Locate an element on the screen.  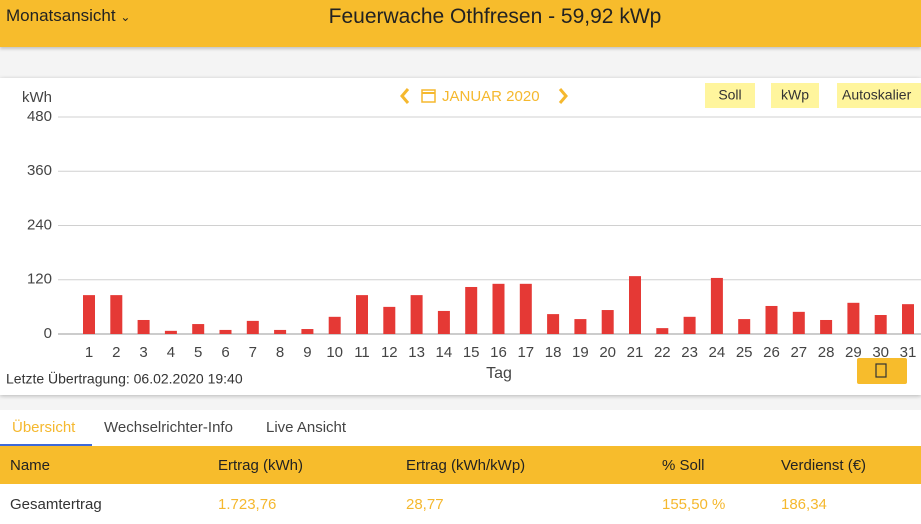
x-tick-label: 19 is located at coordinates (580, 352).